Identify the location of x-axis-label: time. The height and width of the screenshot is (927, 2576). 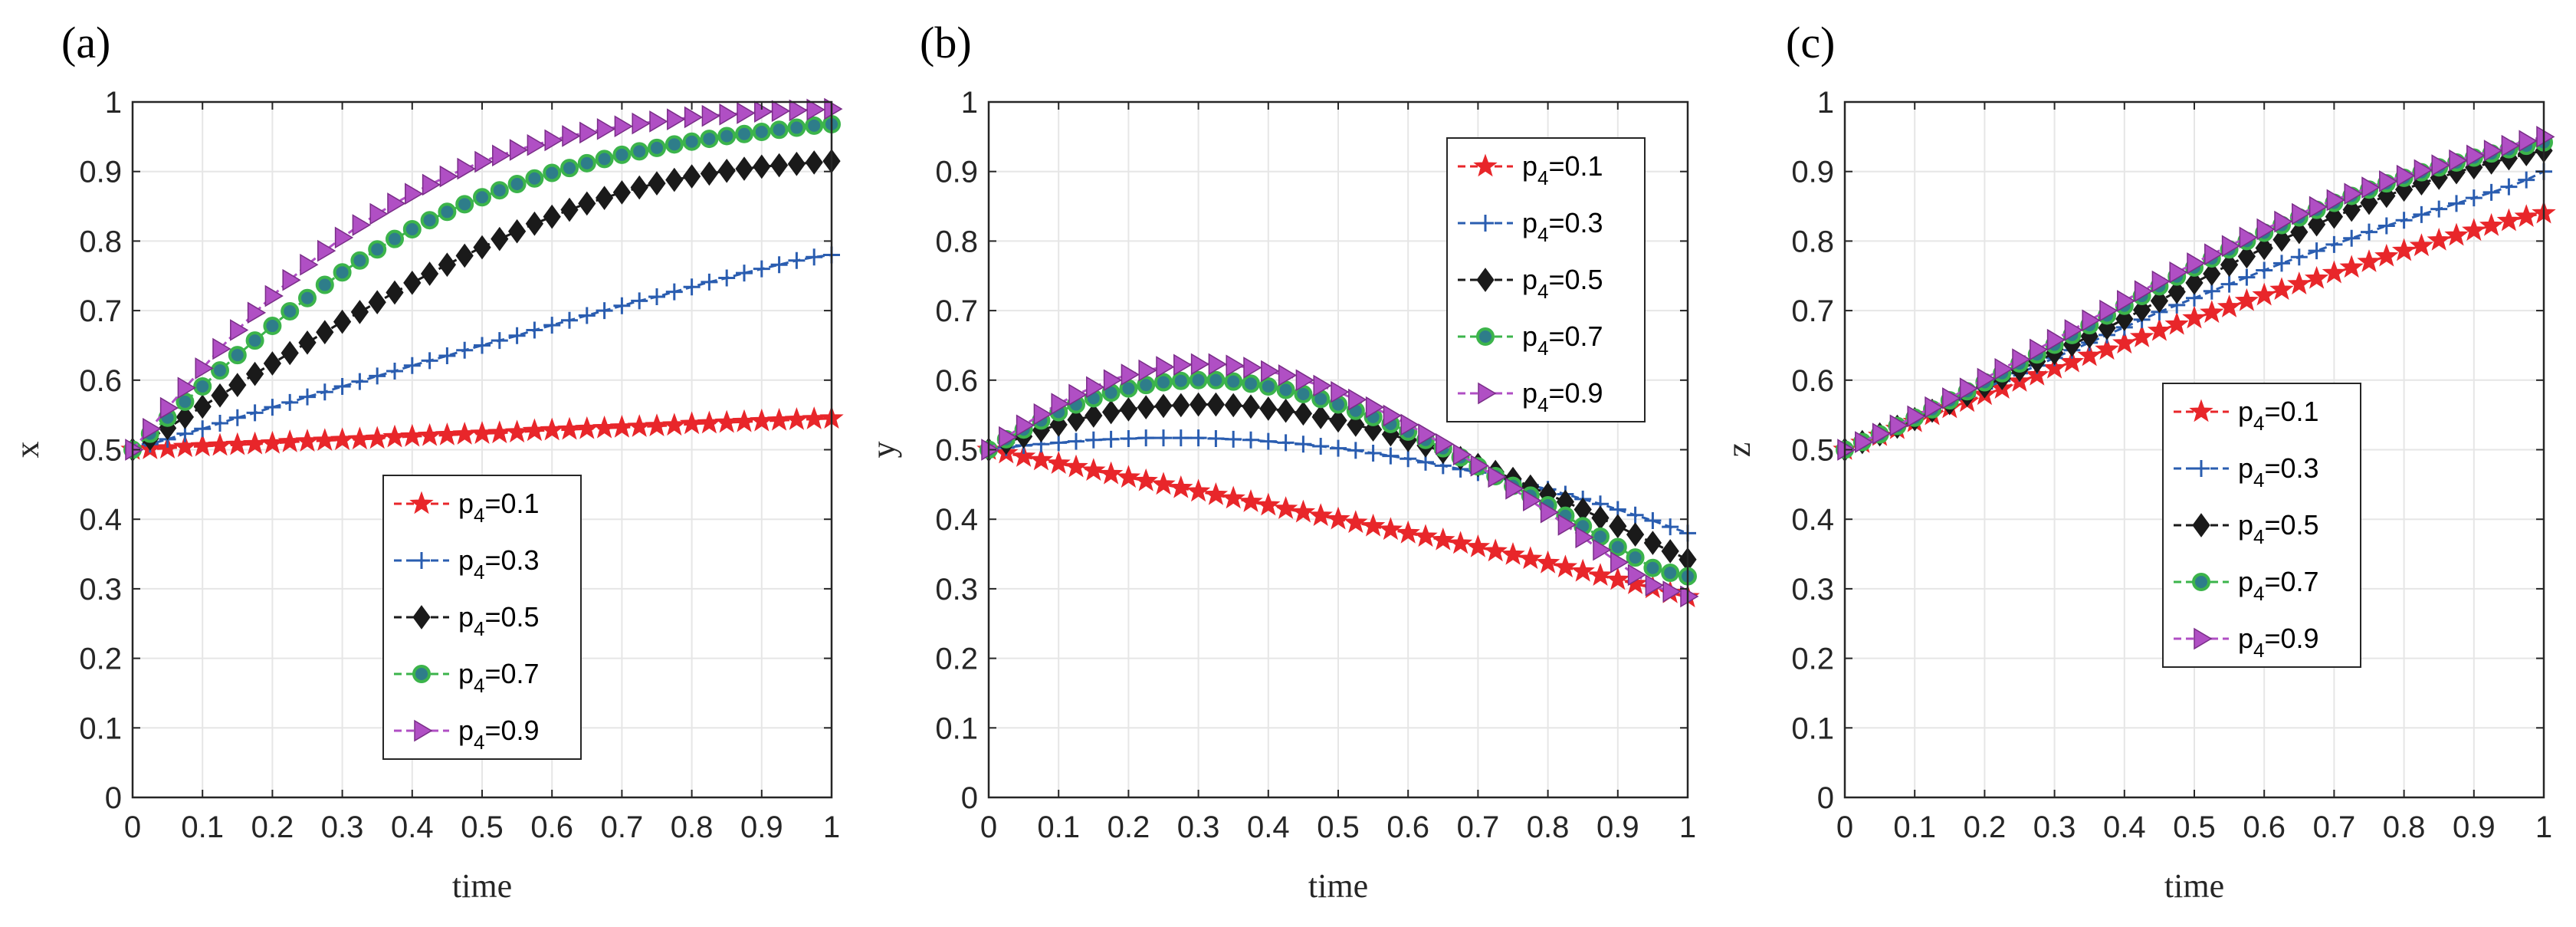
(2194, 886).